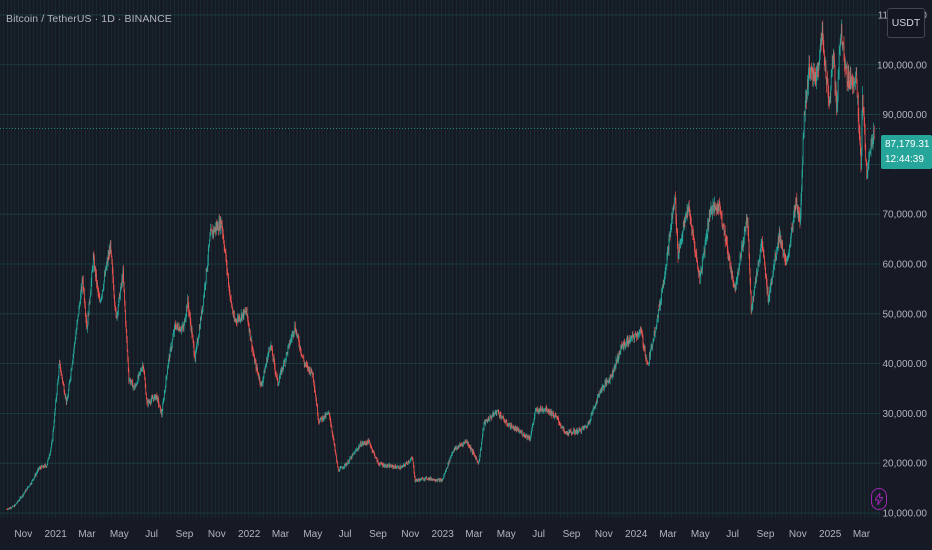 This screenshot has width=932, height=550. Describe the element at coordinates (906, 23) in the screenshot. I see `currency-button: USDT` at that location.